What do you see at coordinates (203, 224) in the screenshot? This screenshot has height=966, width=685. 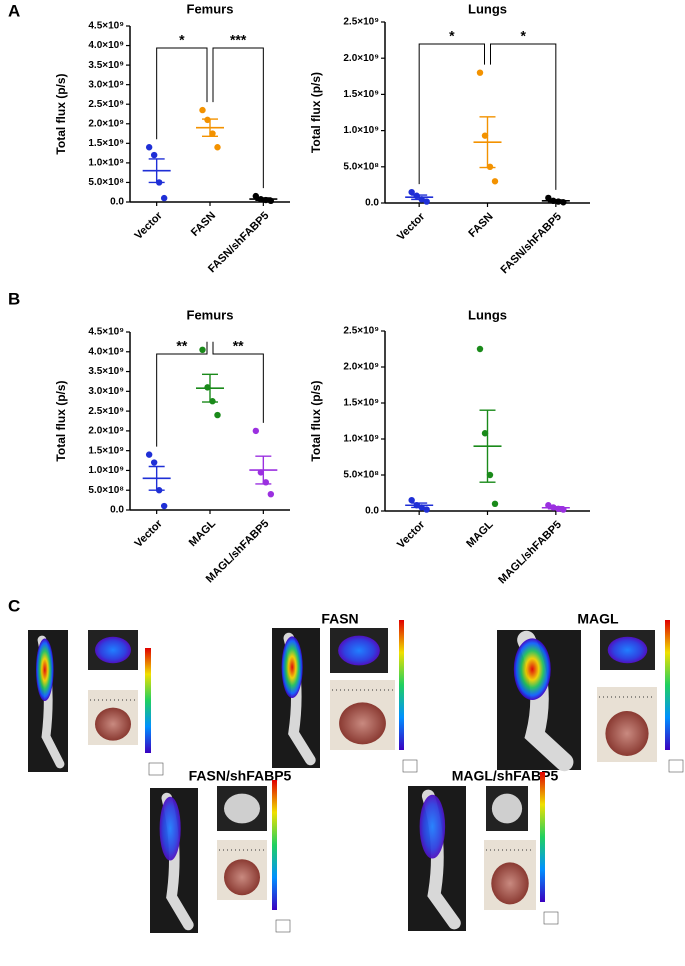 I see `x-tick-label: FASN` at bounding box center [203, 224].